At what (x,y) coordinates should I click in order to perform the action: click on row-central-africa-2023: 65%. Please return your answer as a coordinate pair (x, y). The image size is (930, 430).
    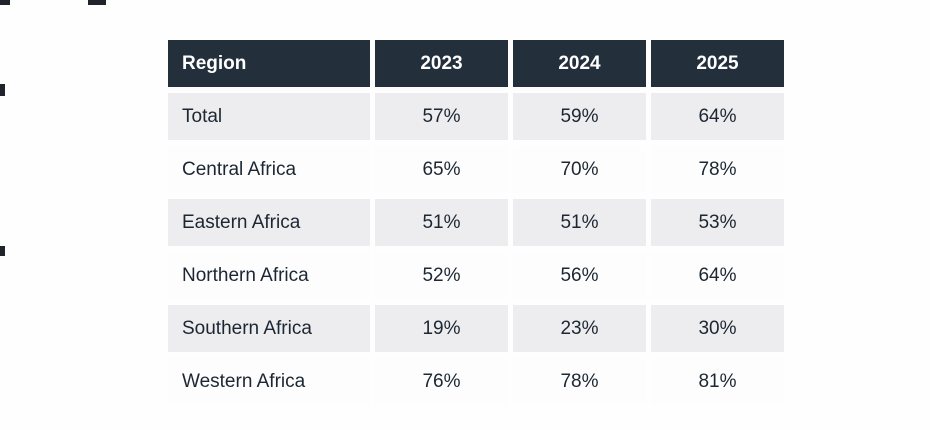
    Looking at the image, I should click on (441, 169).